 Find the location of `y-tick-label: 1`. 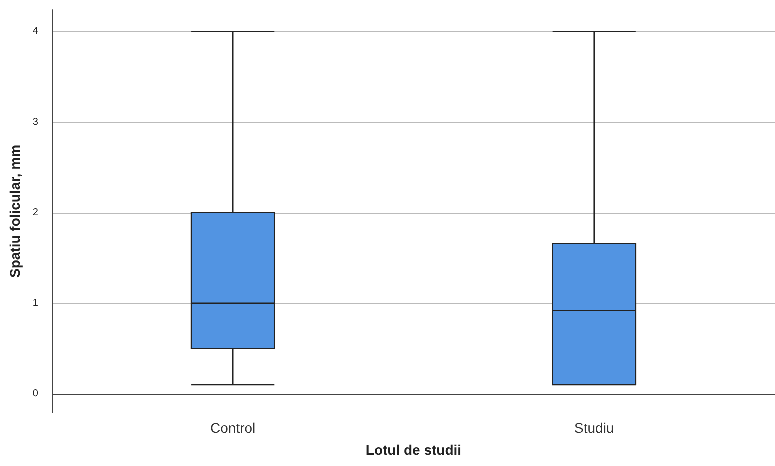

y-tick-label: 1 is located at coordinates (35, 303).